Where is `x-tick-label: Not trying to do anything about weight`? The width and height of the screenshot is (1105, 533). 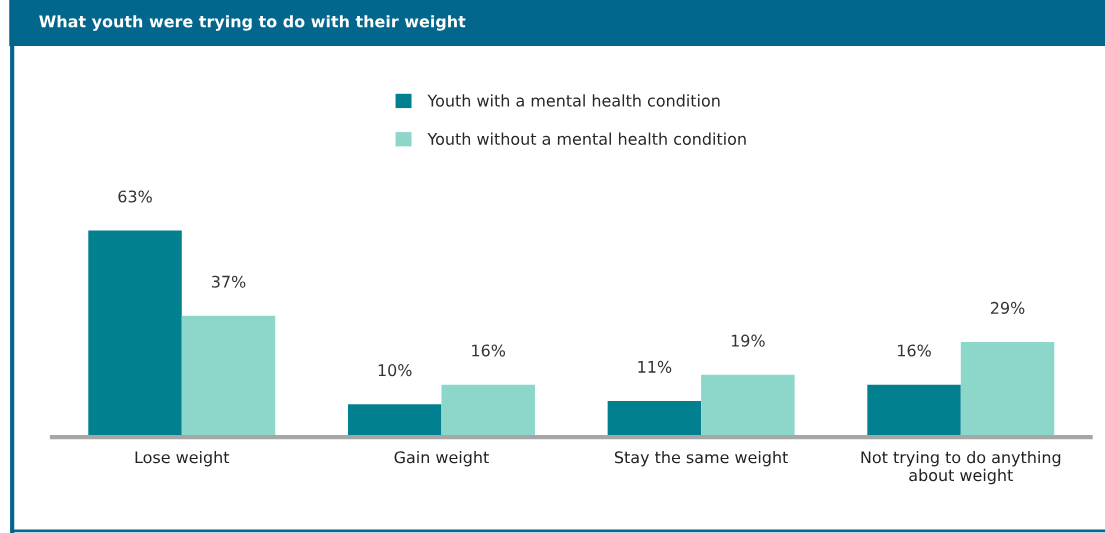
x-tick-label: Not trying to do anything about weight is located at coordinates (961, 467).